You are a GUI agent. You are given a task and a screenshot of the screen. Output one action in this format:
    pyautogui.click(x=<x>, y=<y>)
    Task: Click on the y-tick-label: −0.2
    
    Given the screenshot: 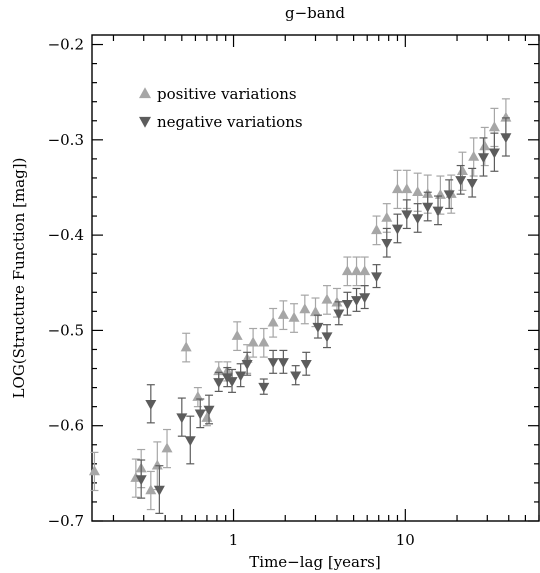 What is the action you would take?
    pyautogui.click(x=66, y=45)
    